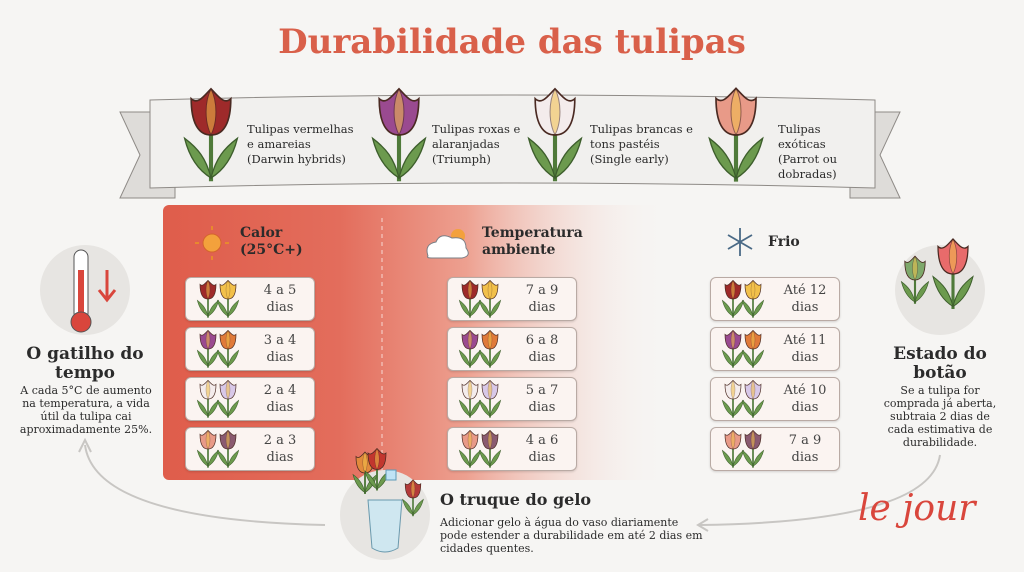 This screenshot has height=572, width=1024. I want to click on duration-text: 4 a 6 dias, so click(542, 449).